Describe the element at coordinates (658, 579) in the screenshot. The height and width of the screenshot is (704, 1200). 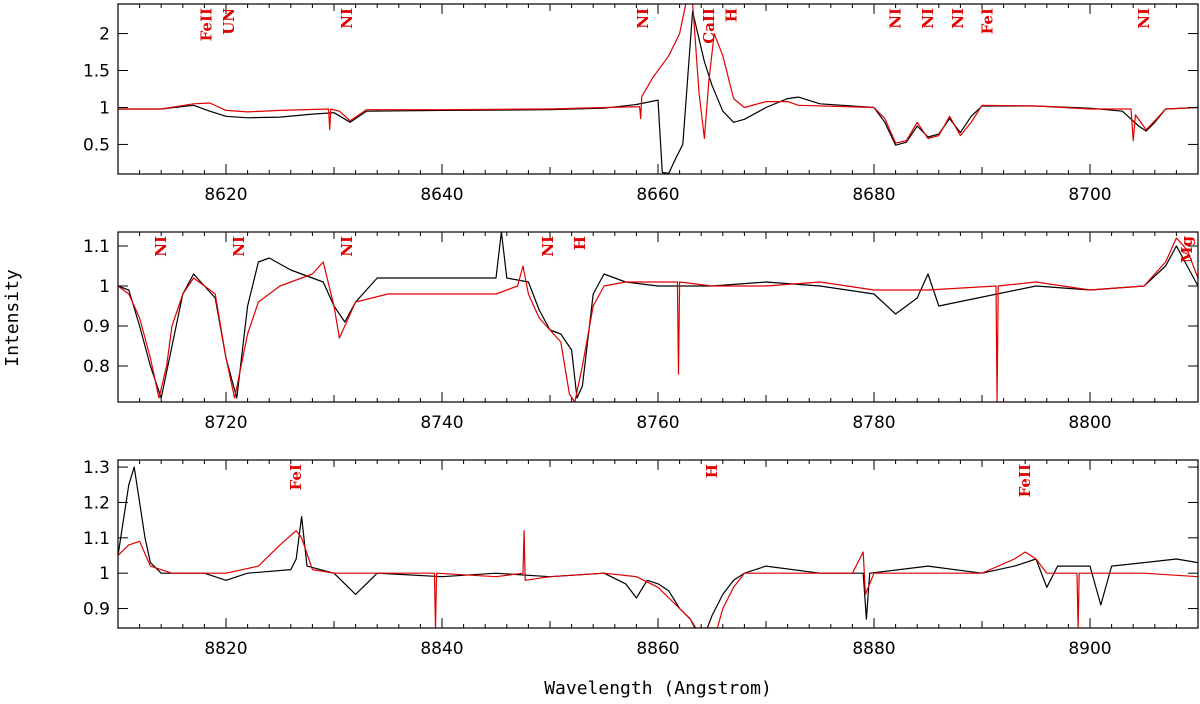
I see `series-line-red` at that location.